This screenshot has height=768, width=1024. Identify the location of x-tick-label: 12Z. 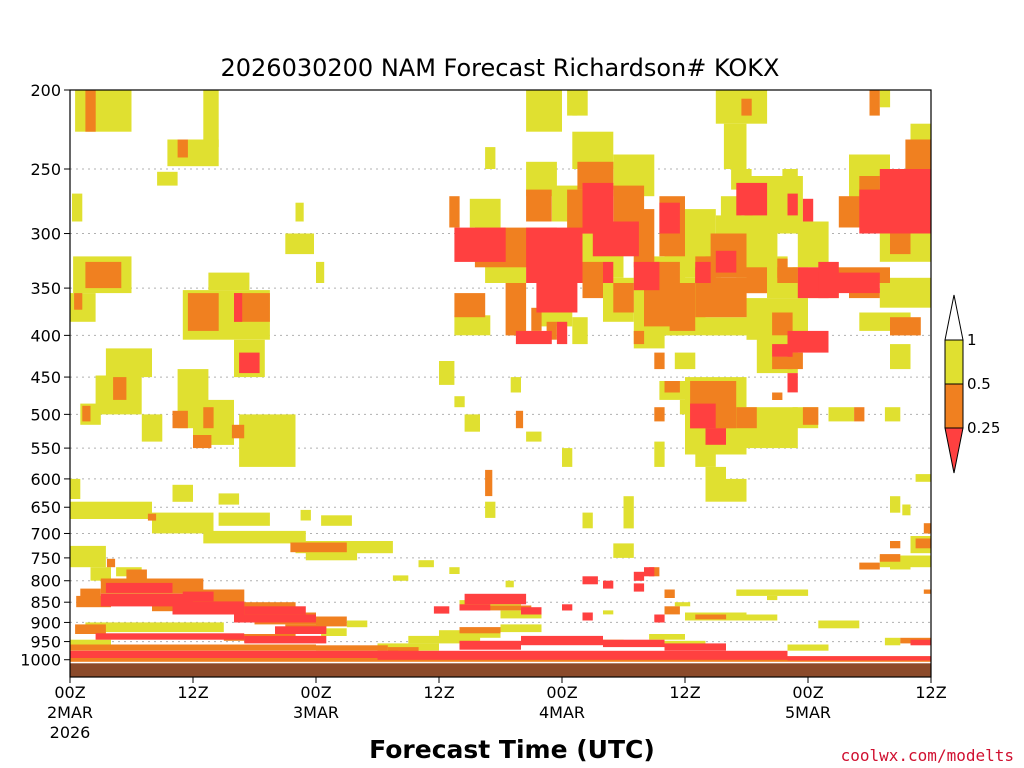
(684, 692).